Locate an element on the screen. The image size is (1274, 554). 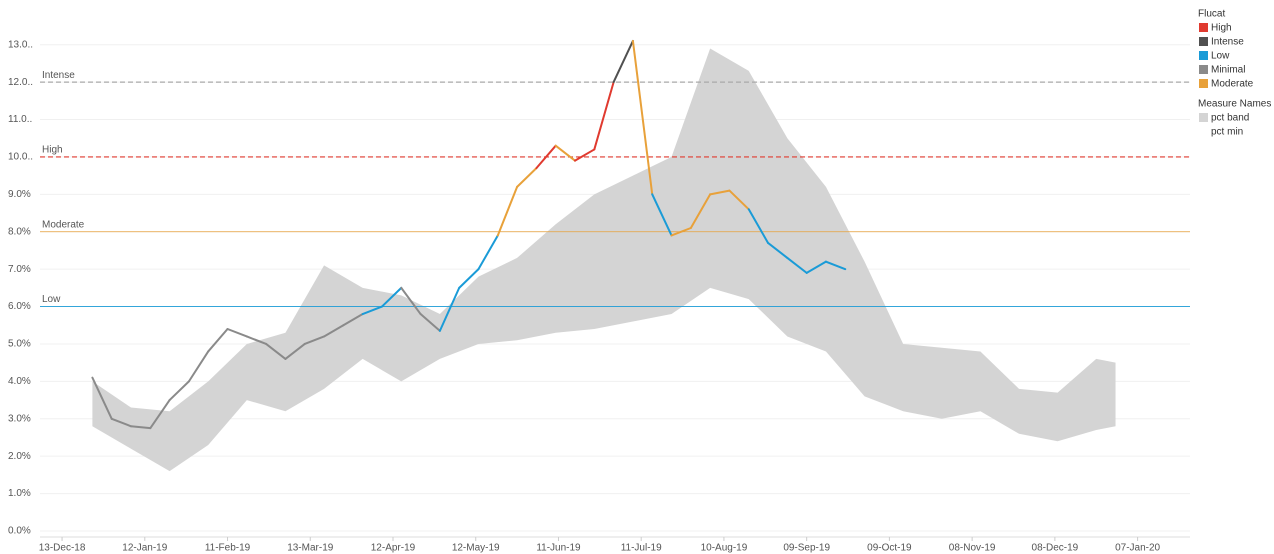
legend-title: Measure Names is located at coordinates (1234, 104).